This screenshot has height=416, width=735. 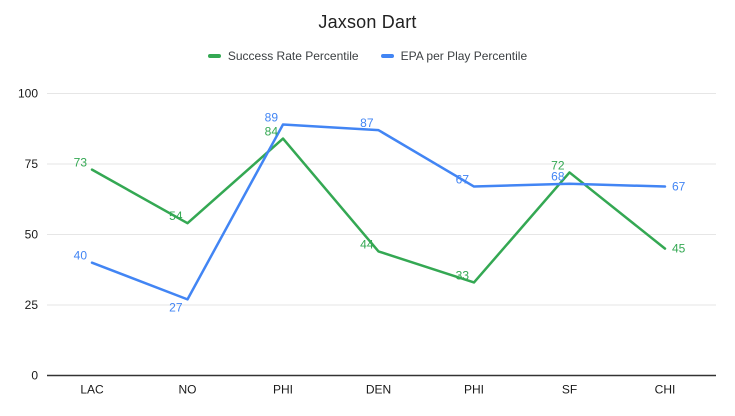 What do you see at coordinates (679, 249) in the screenshot?
I see `data-label: 45` at bounding box center [679, 249].